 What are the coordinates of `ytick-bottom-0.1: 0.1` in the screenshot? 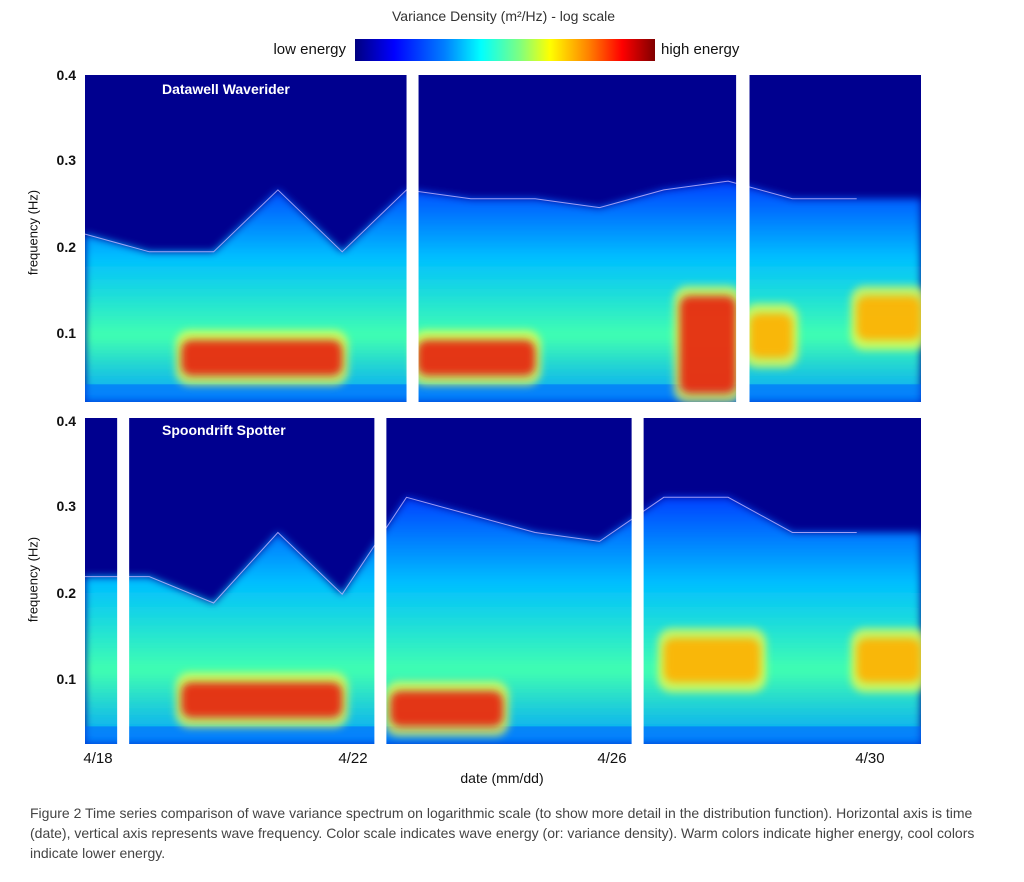 It's located at (66, 679).